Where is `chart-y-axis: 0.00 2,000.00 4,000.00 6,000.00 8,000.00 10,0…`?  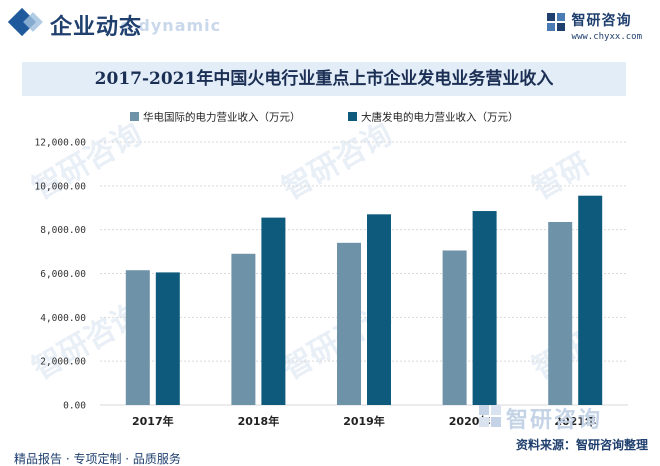 chart-y-axis: 0.00 2,000.00 4,000.00 6,000.00 8,000.00 10,0… is located at coordinates (61, 275).